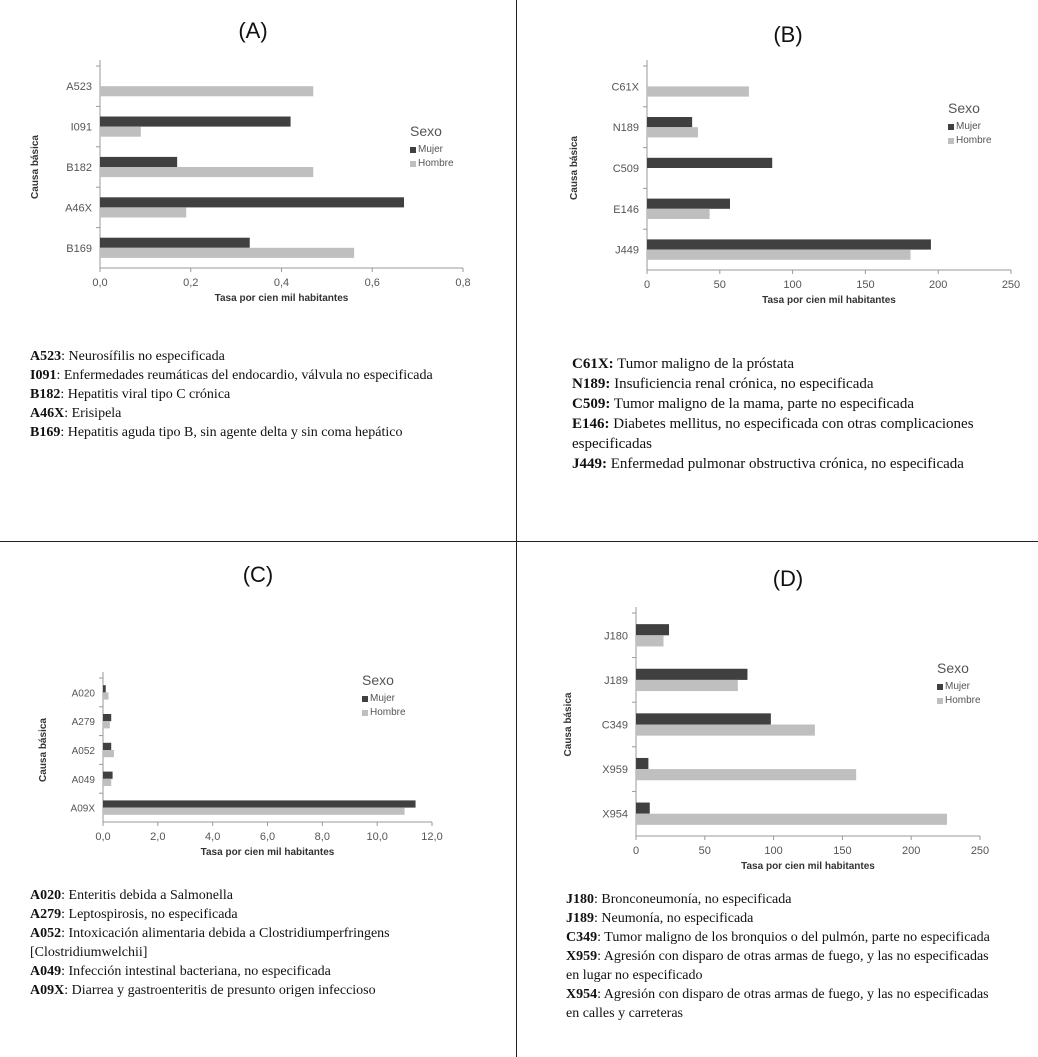 The width and height of the screenshot is (1038, 1057). I want to click on note-code: A46X, so click(47, 413).